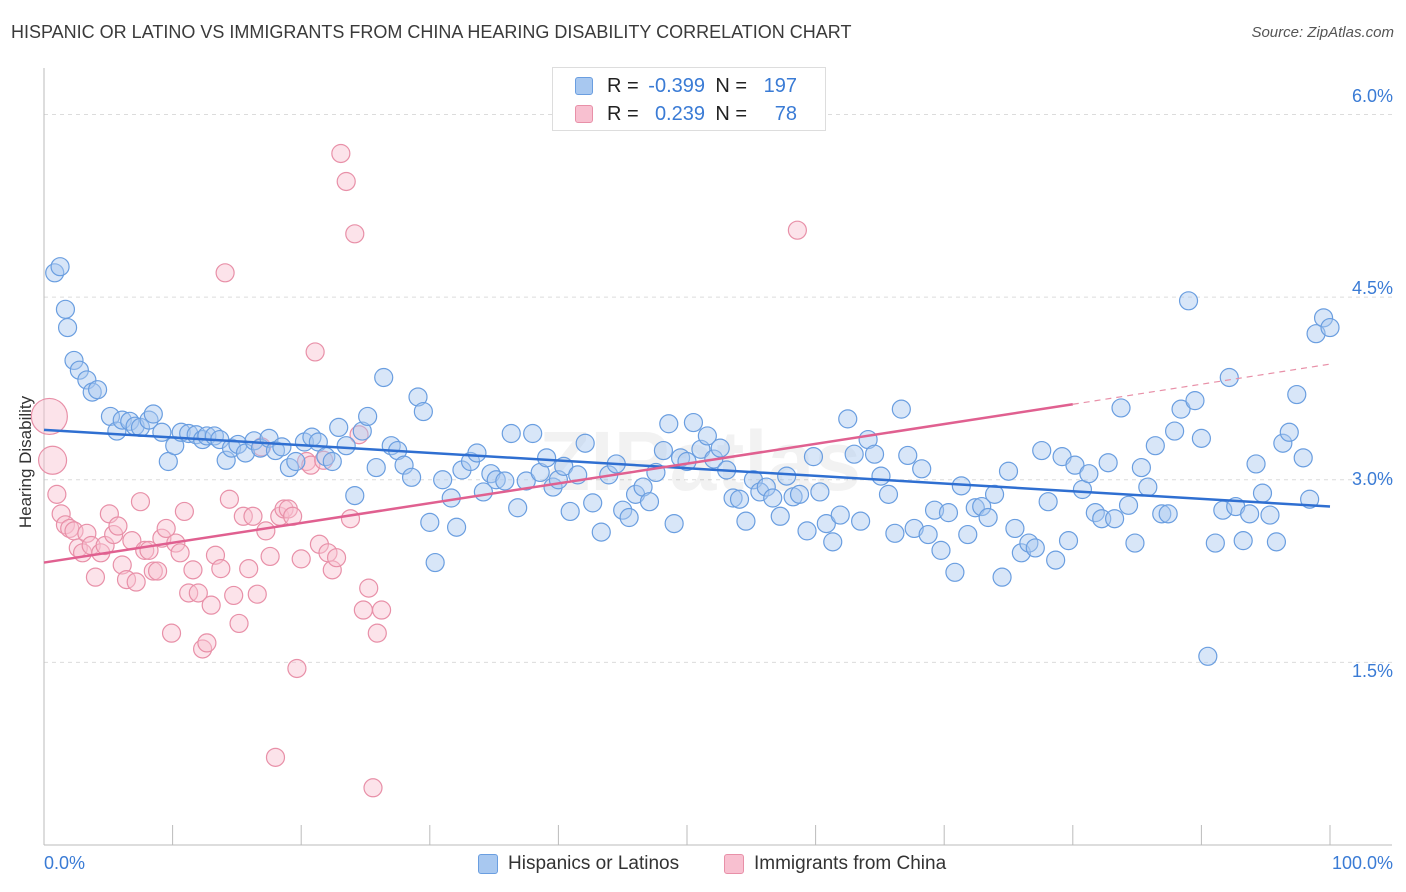  What do you see at coordinates (785, 113) in the screenshot?
I see `n-value: 78` at bounding box center [785, 113].